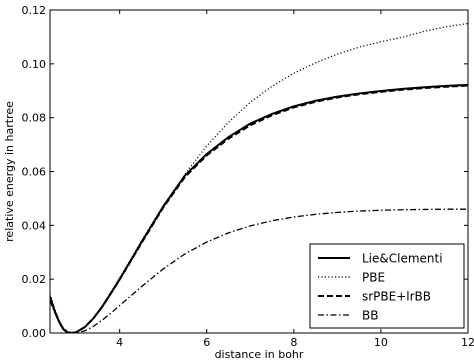  What do you see at coordinates (34, 225) in the screenshot?
I see `y-tick-label: 0.04` at bounding box center [34, 225].